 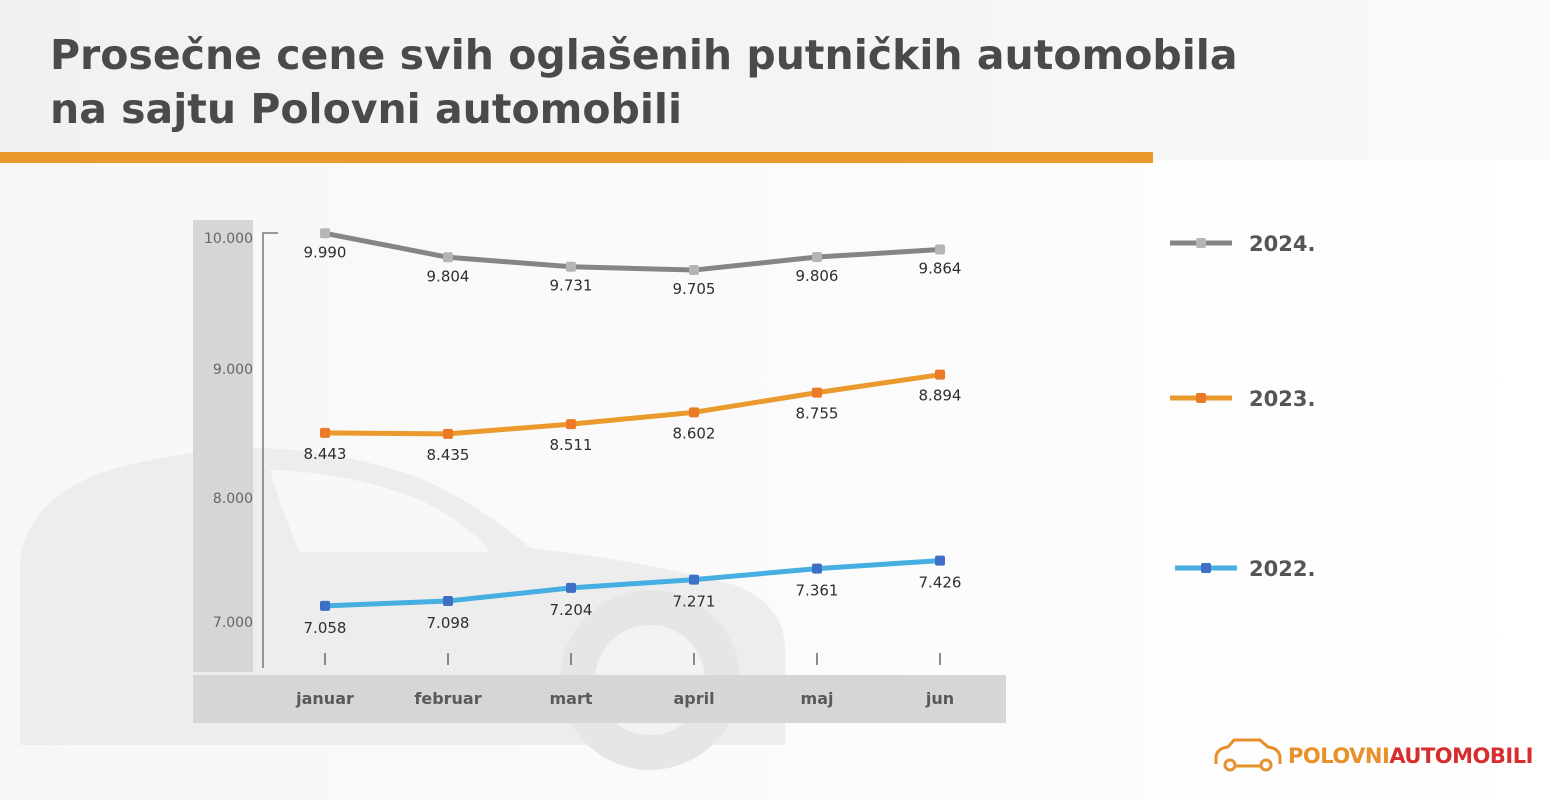 I want to click on data-label: 7.204, so click(x=571, y=610).